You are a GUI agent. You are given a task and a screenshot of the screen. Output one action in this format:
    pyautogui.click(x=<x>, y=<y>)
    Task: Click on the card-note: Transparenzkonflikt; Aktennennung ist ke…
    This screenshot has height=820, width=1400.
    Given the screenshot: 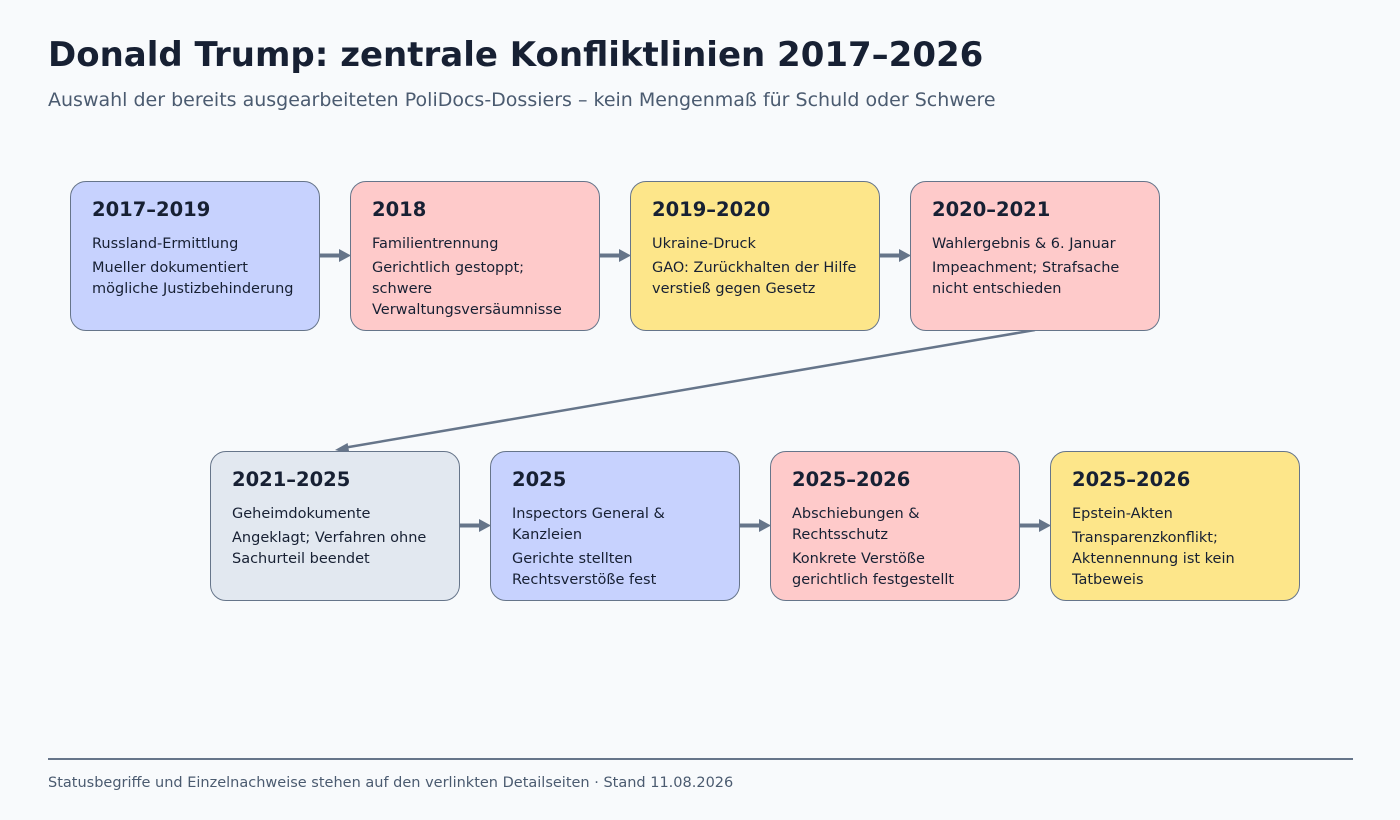 What is the action you would take?
    pyautogui.click(x=1153, y=558)
    